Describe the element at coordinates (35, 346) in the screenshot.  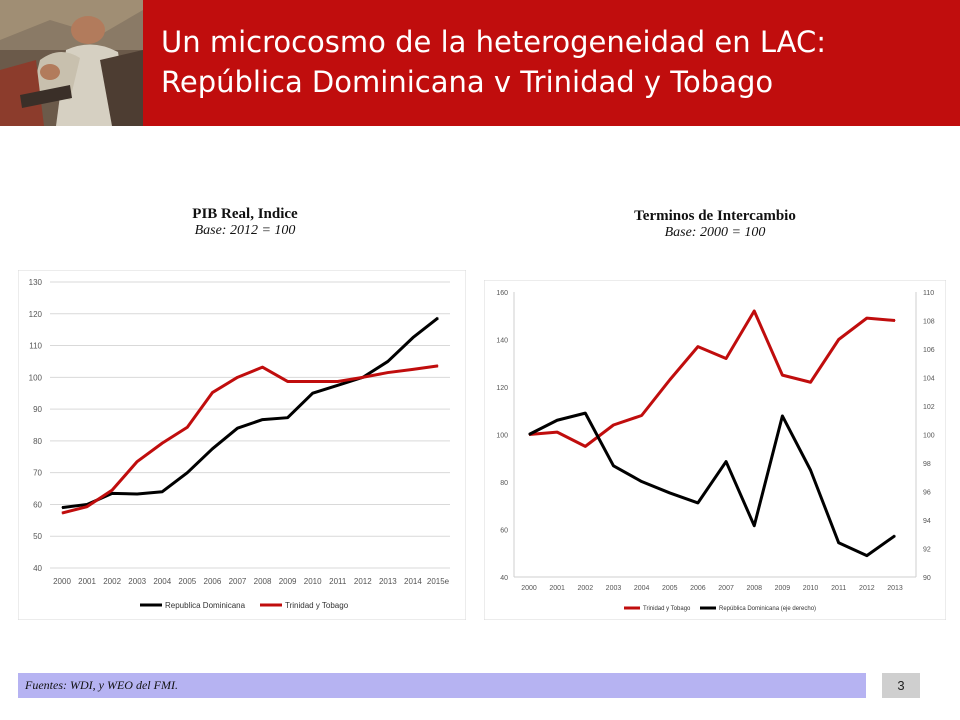
I see `chart1-ytick-label: 110` at that location.